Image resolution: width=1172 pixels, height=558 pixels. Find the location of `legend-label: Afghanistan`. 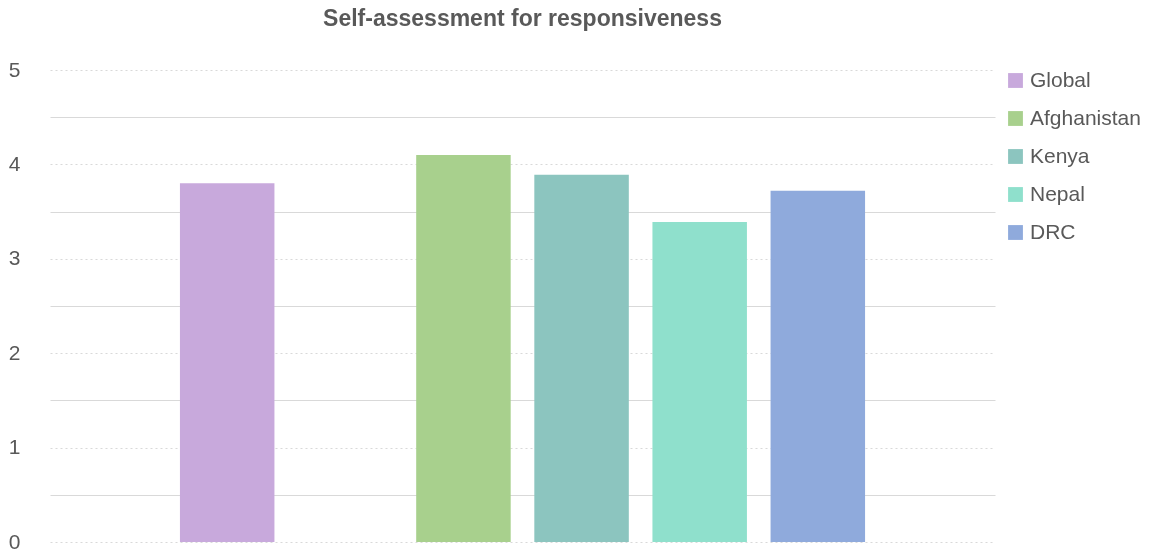

legend-label: Afghanistan is located at coordinates (1085, 117).